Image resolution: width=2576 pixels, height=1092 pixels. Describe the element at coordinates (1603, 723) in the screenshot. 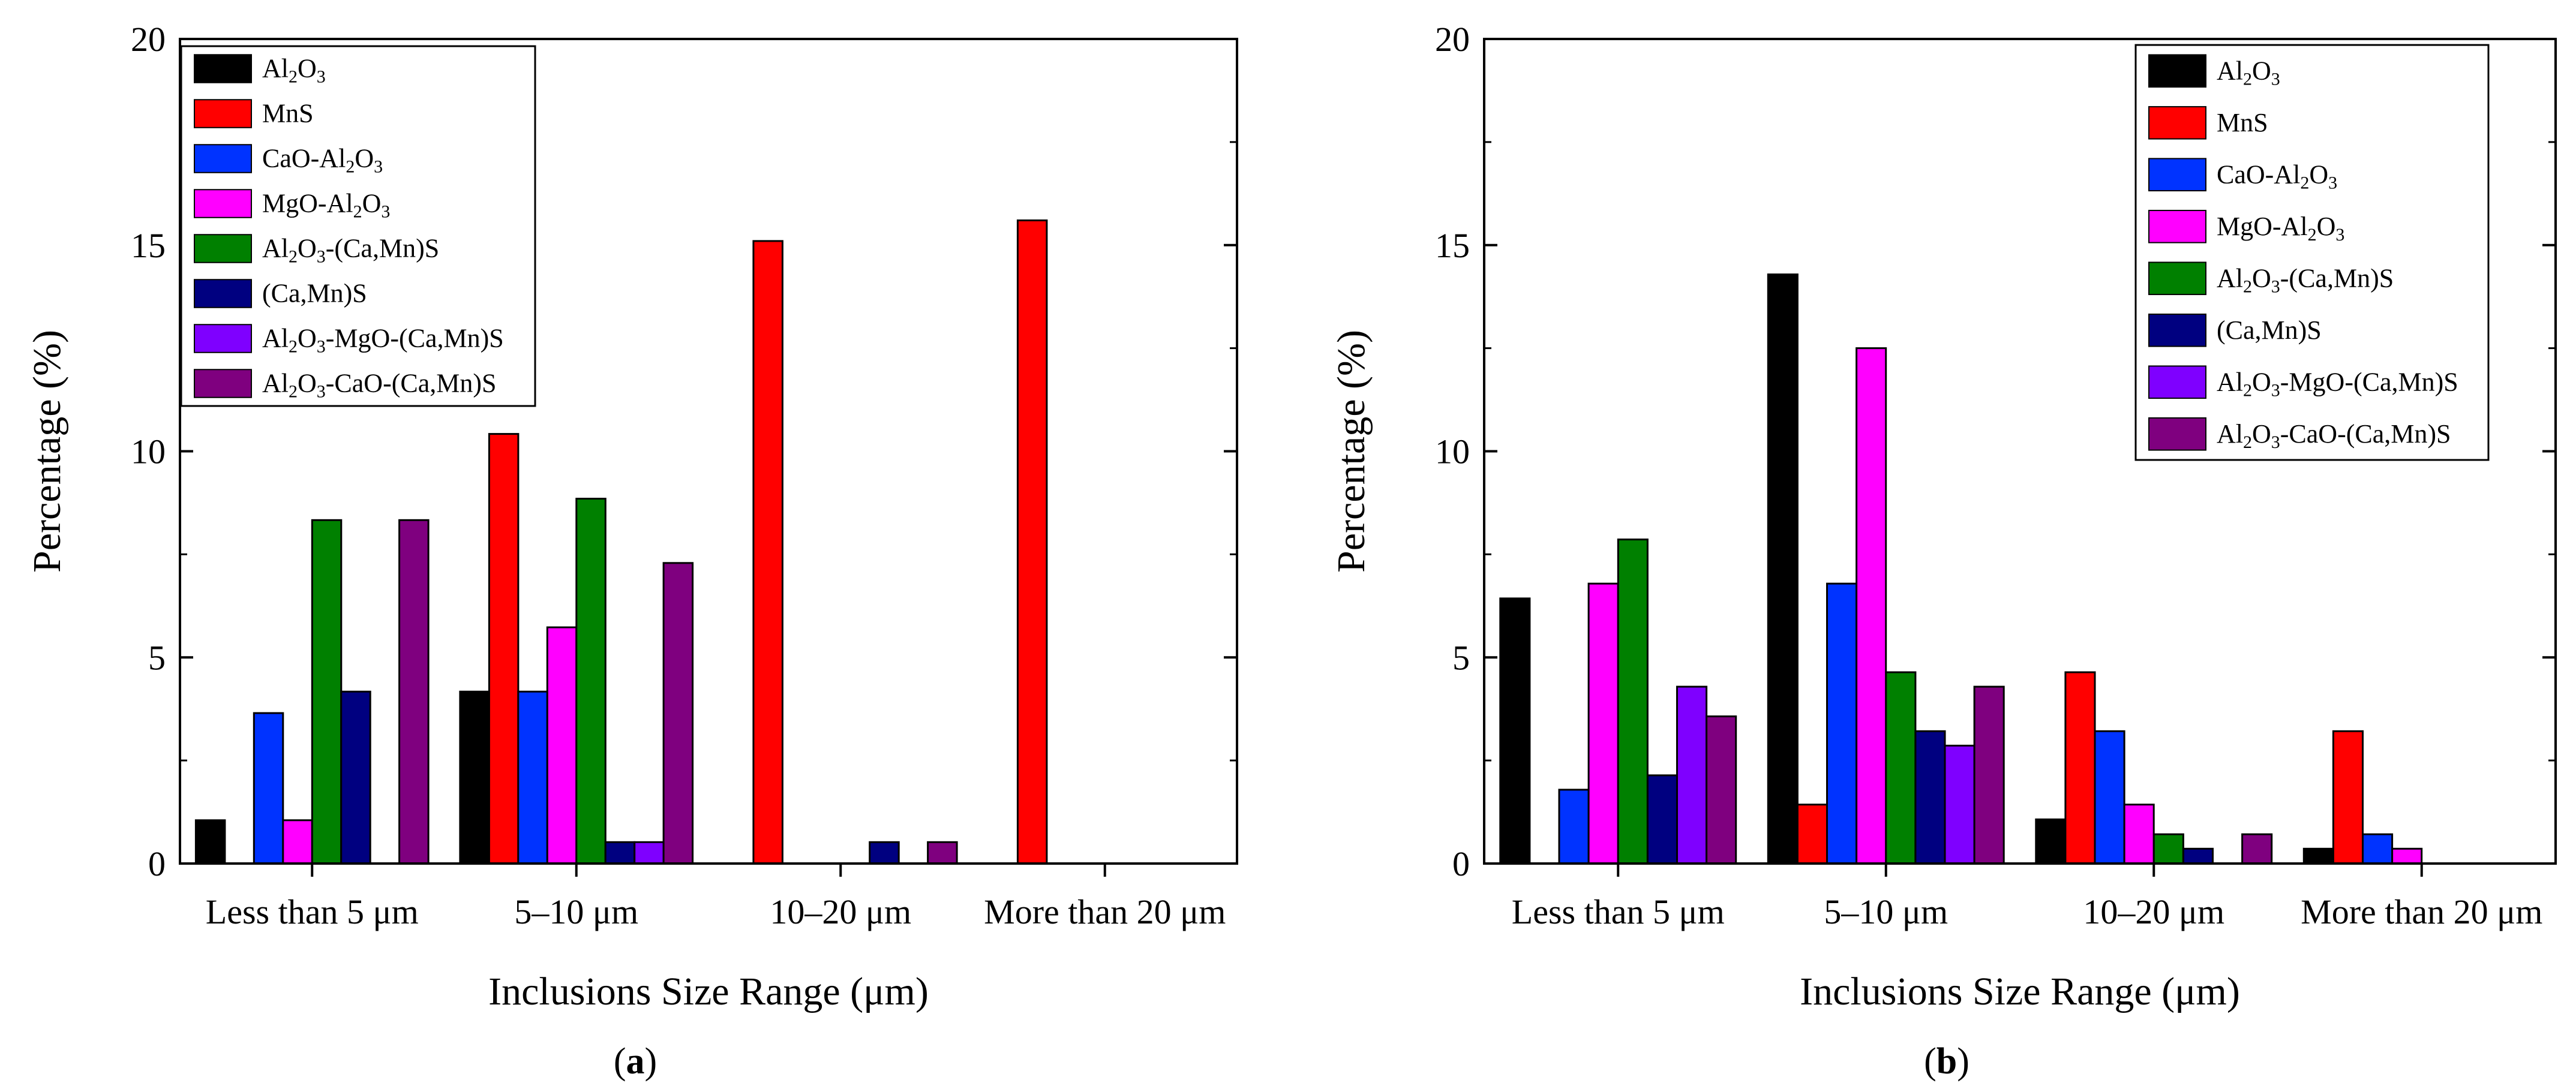

I see `bar-b-s3-c0` at that location.